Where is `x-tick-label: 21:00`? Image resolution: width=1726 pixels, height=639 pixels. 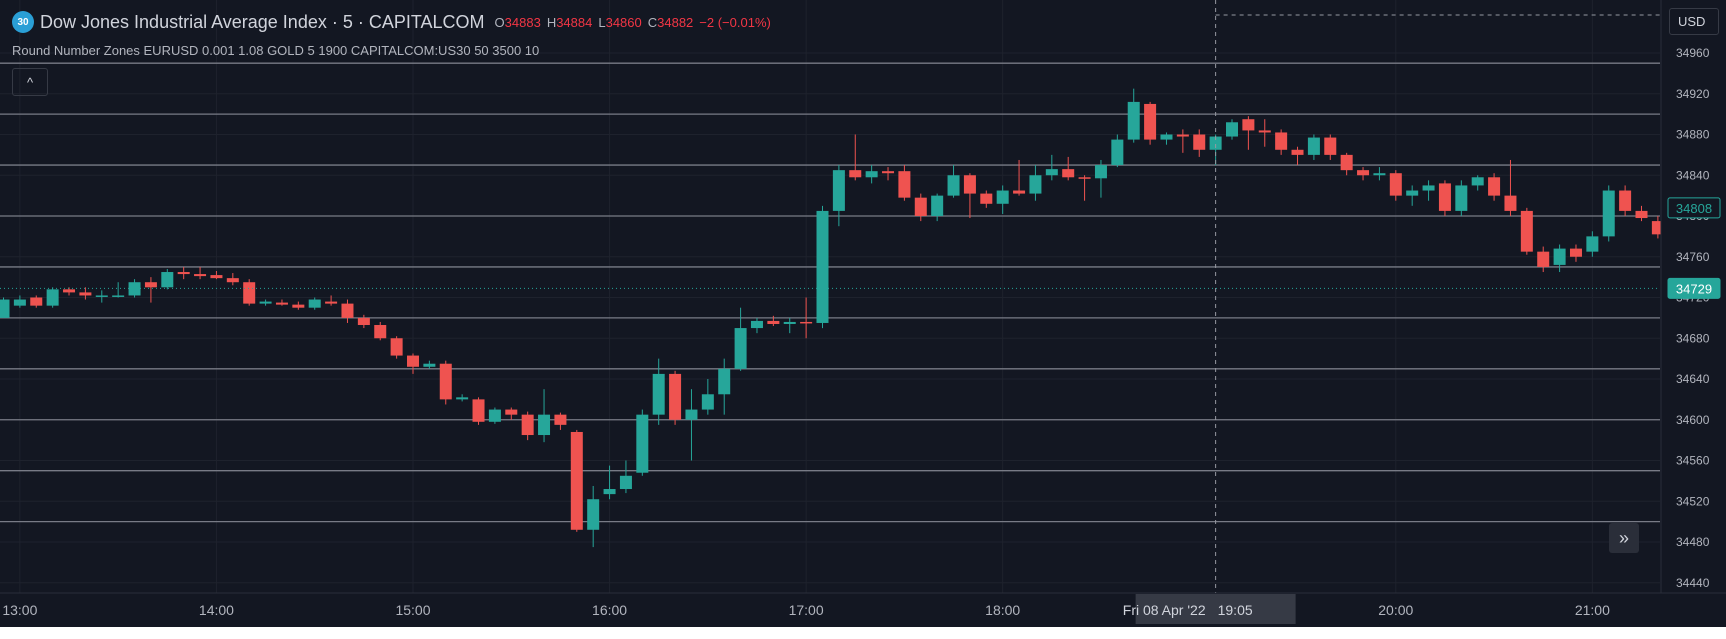
x-tick-label: 21:00 is located at coordinates (1592, 610).